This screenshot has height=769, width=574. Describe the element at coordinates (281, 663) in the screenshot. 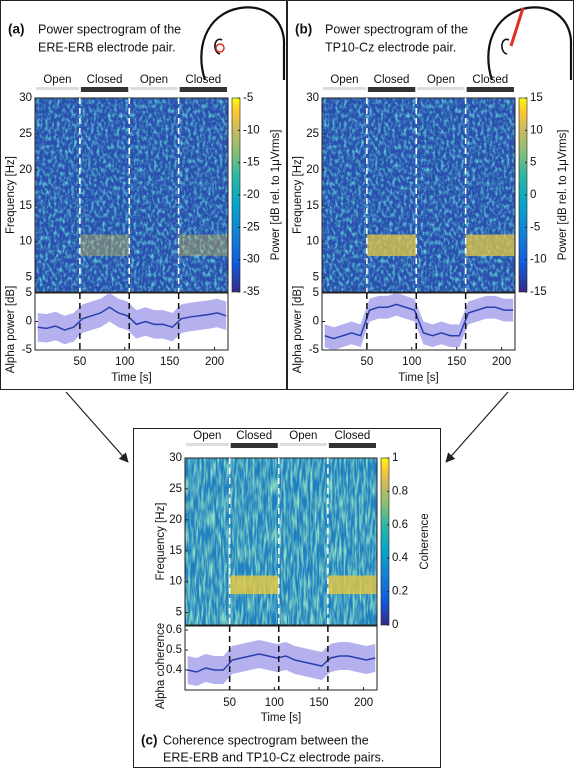

I see `alpha-line` at that location.